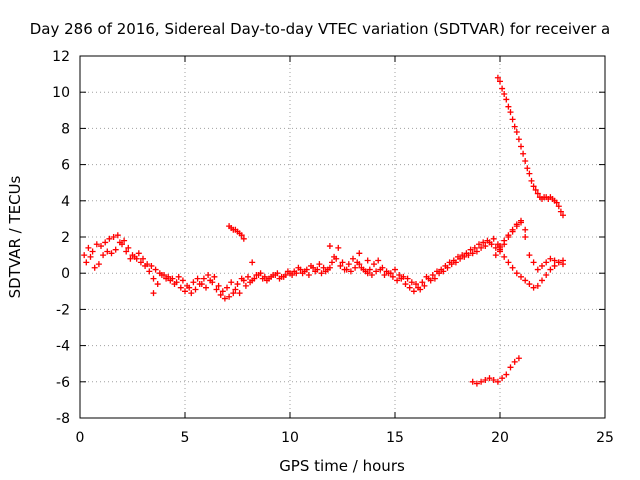  I want to click on x-tick-label: 5, so click(185, 438).